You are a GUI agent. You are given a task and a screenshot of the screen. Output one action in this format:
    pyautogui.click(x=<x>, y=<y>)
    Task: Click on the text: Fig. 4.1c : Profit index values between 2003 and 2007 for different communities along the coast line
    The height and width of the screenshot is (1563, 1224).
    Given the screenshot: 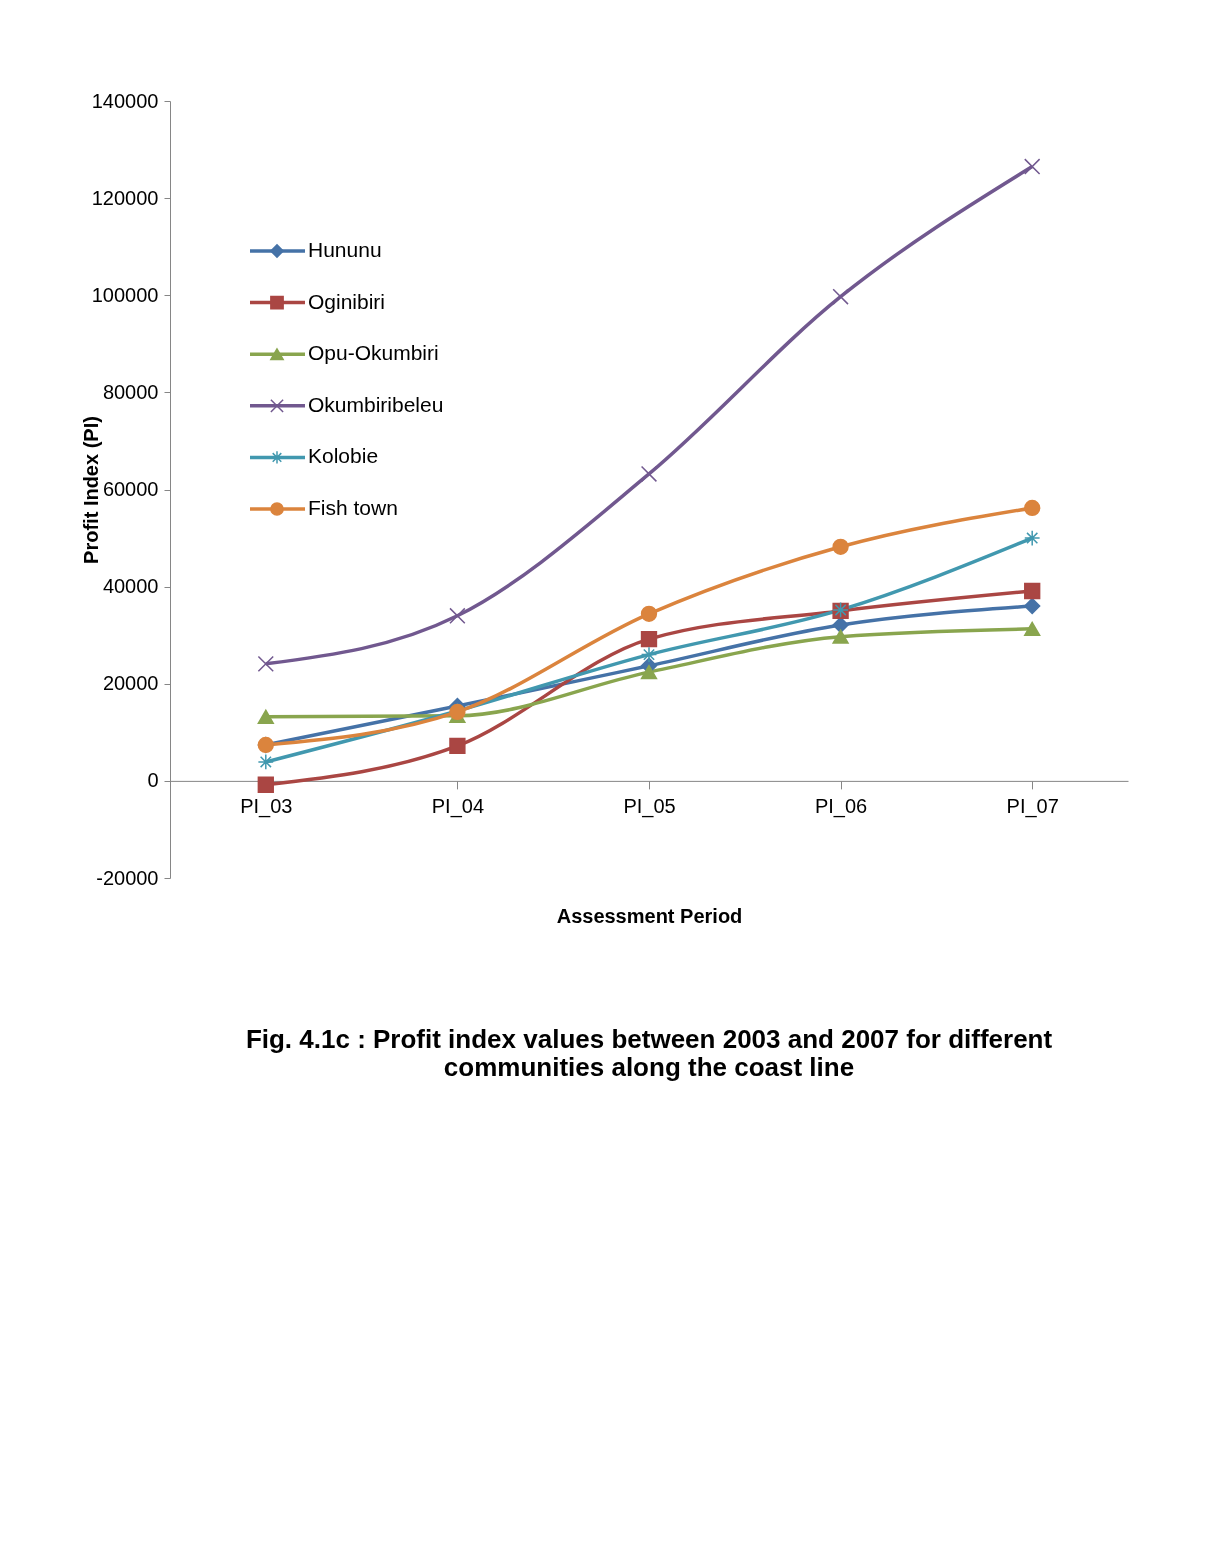 What is the action you would take?
    pyautogui.click(x=649, y=1052)
    